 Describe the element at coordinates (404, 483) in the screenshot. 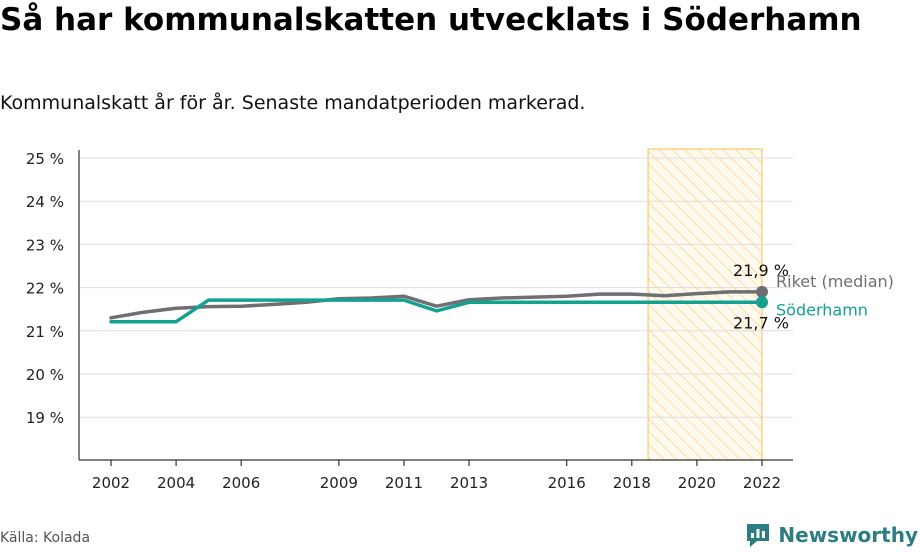

I see `x-tick-label: 2011` at that location.